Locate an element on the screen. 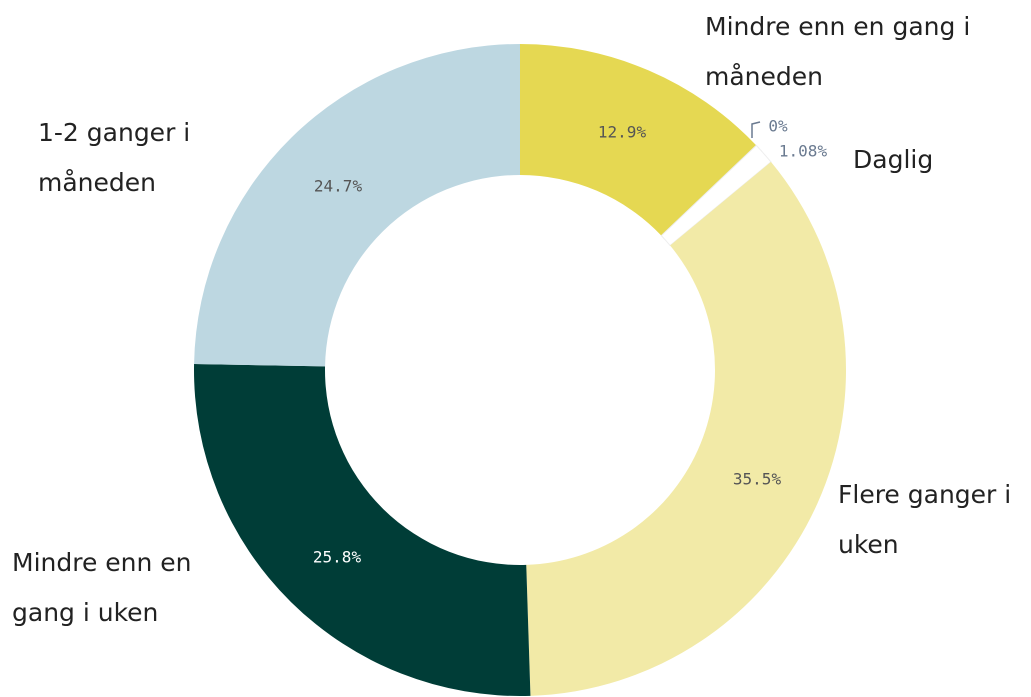 The width and height of the screenshot is (1031, 697). value-label: 0% is located at coordinates (778, 126).